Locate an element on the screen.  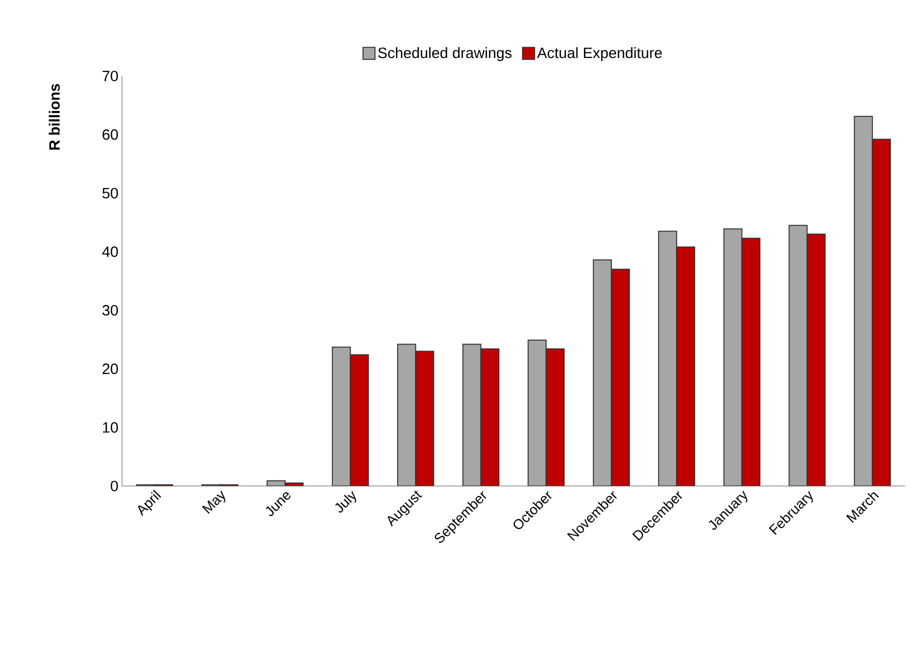
legend-label: Actual Expenditure is located at coordinates (599, 54).